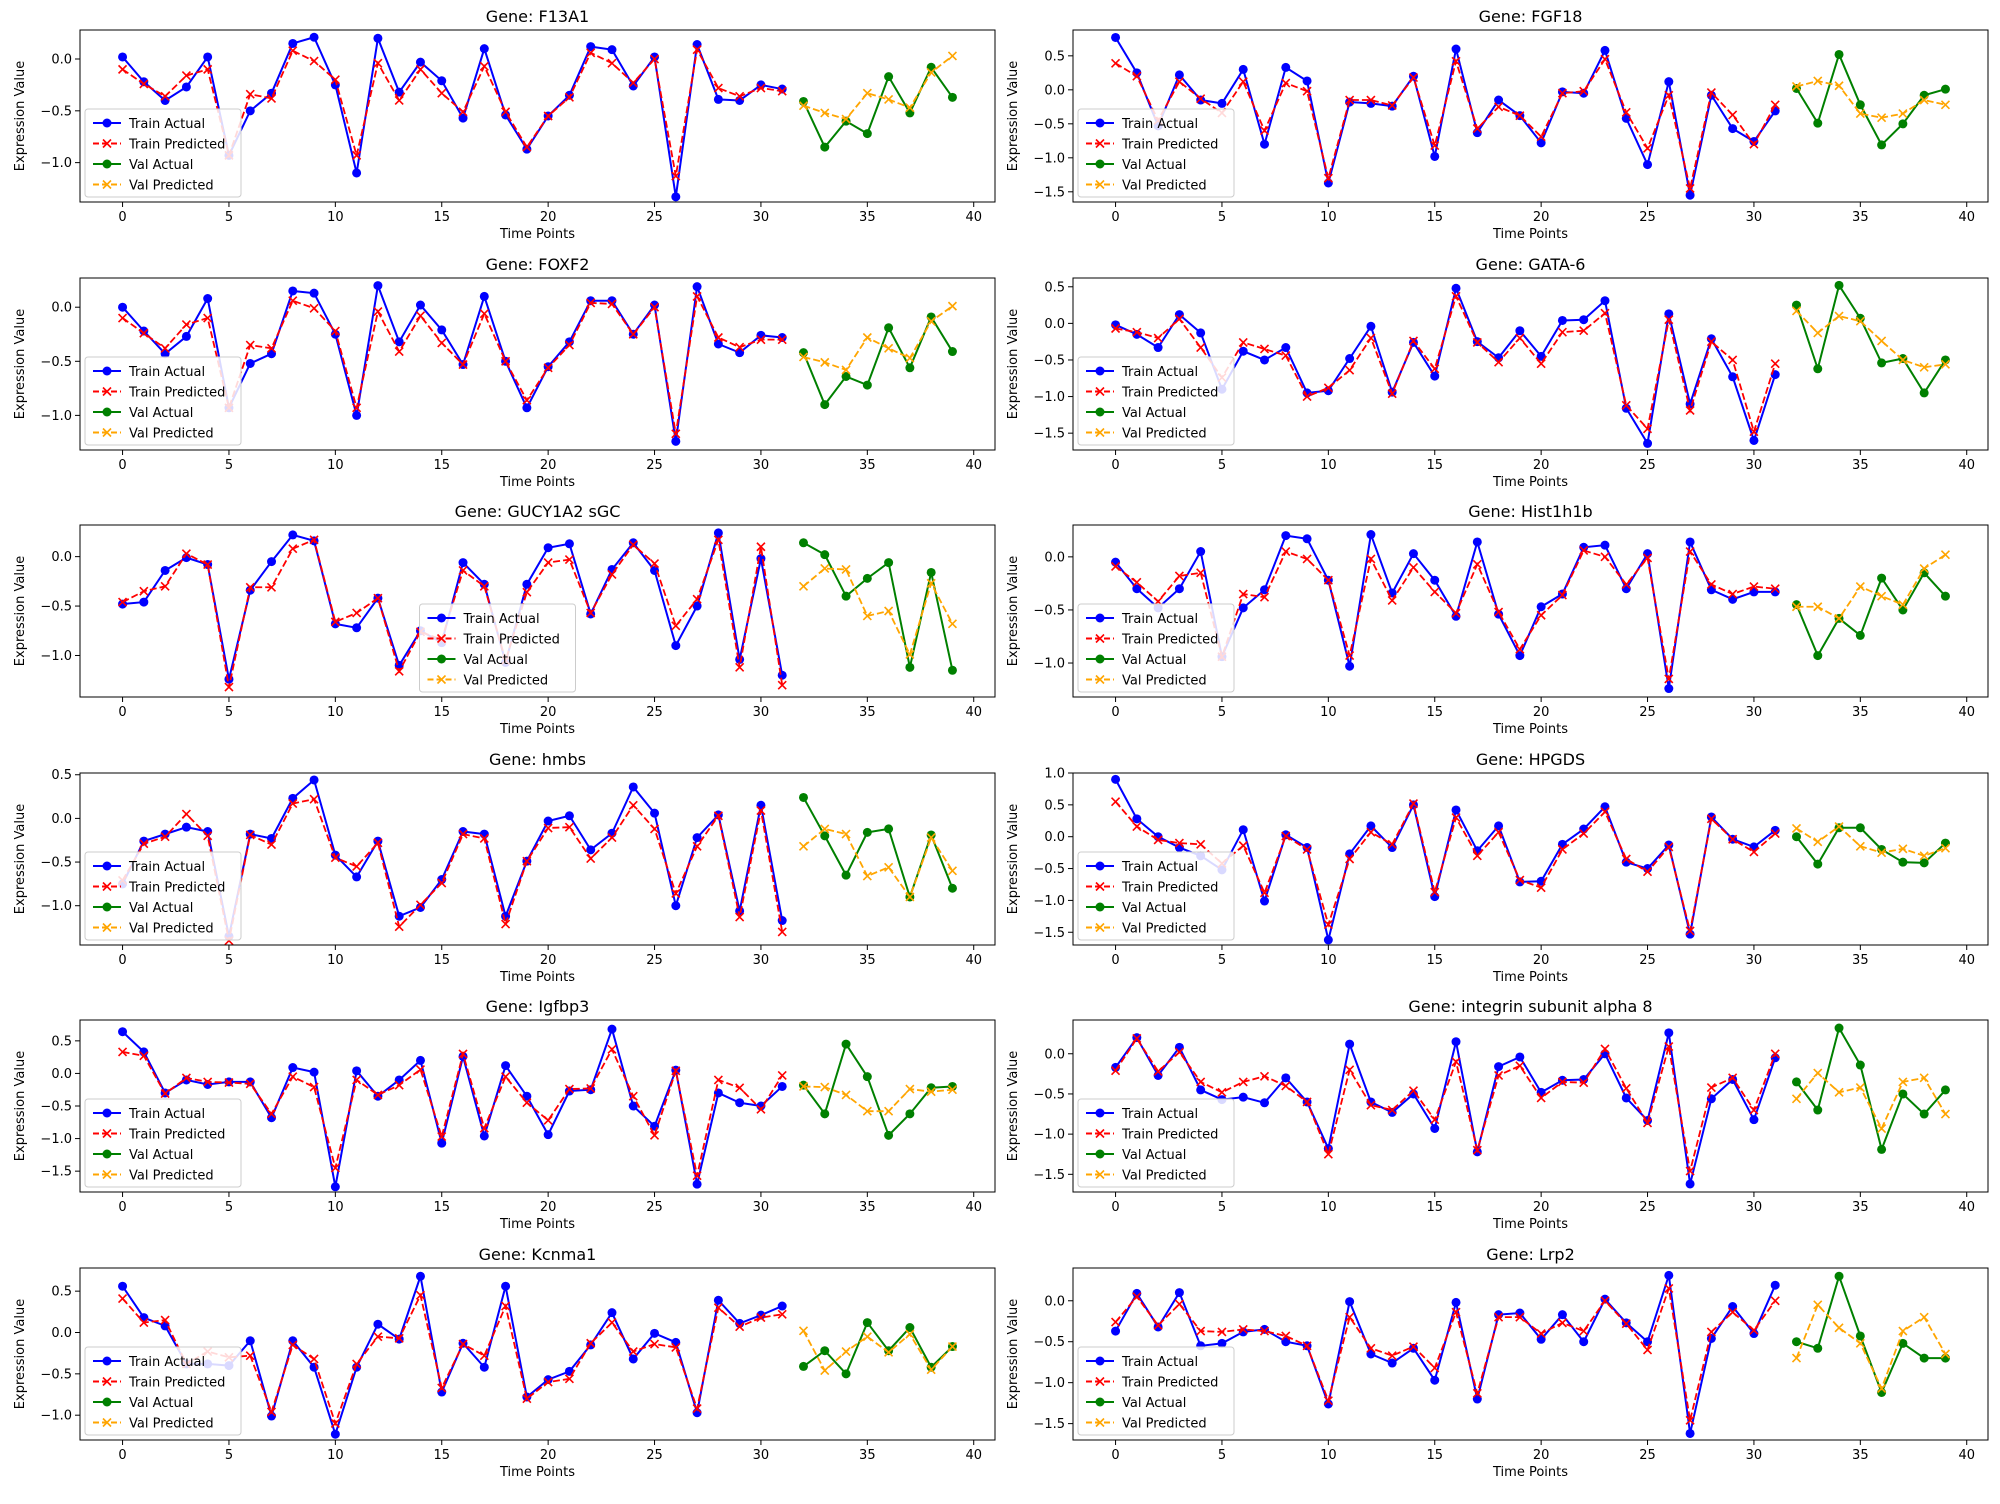 The height and width of the screenshot is (1504, 2000). What do you see at coordinates (441, 960) in the screenshot?
I see `x-tick-label: 15` at bounding box center [441, 960].